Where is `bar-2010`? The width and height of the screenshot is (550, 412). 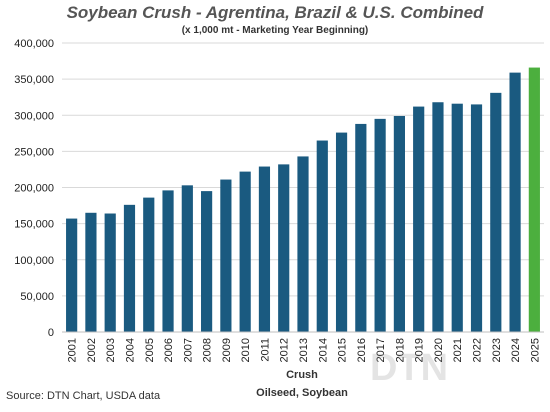
bar-2010 is located at coordinates (245, 251).